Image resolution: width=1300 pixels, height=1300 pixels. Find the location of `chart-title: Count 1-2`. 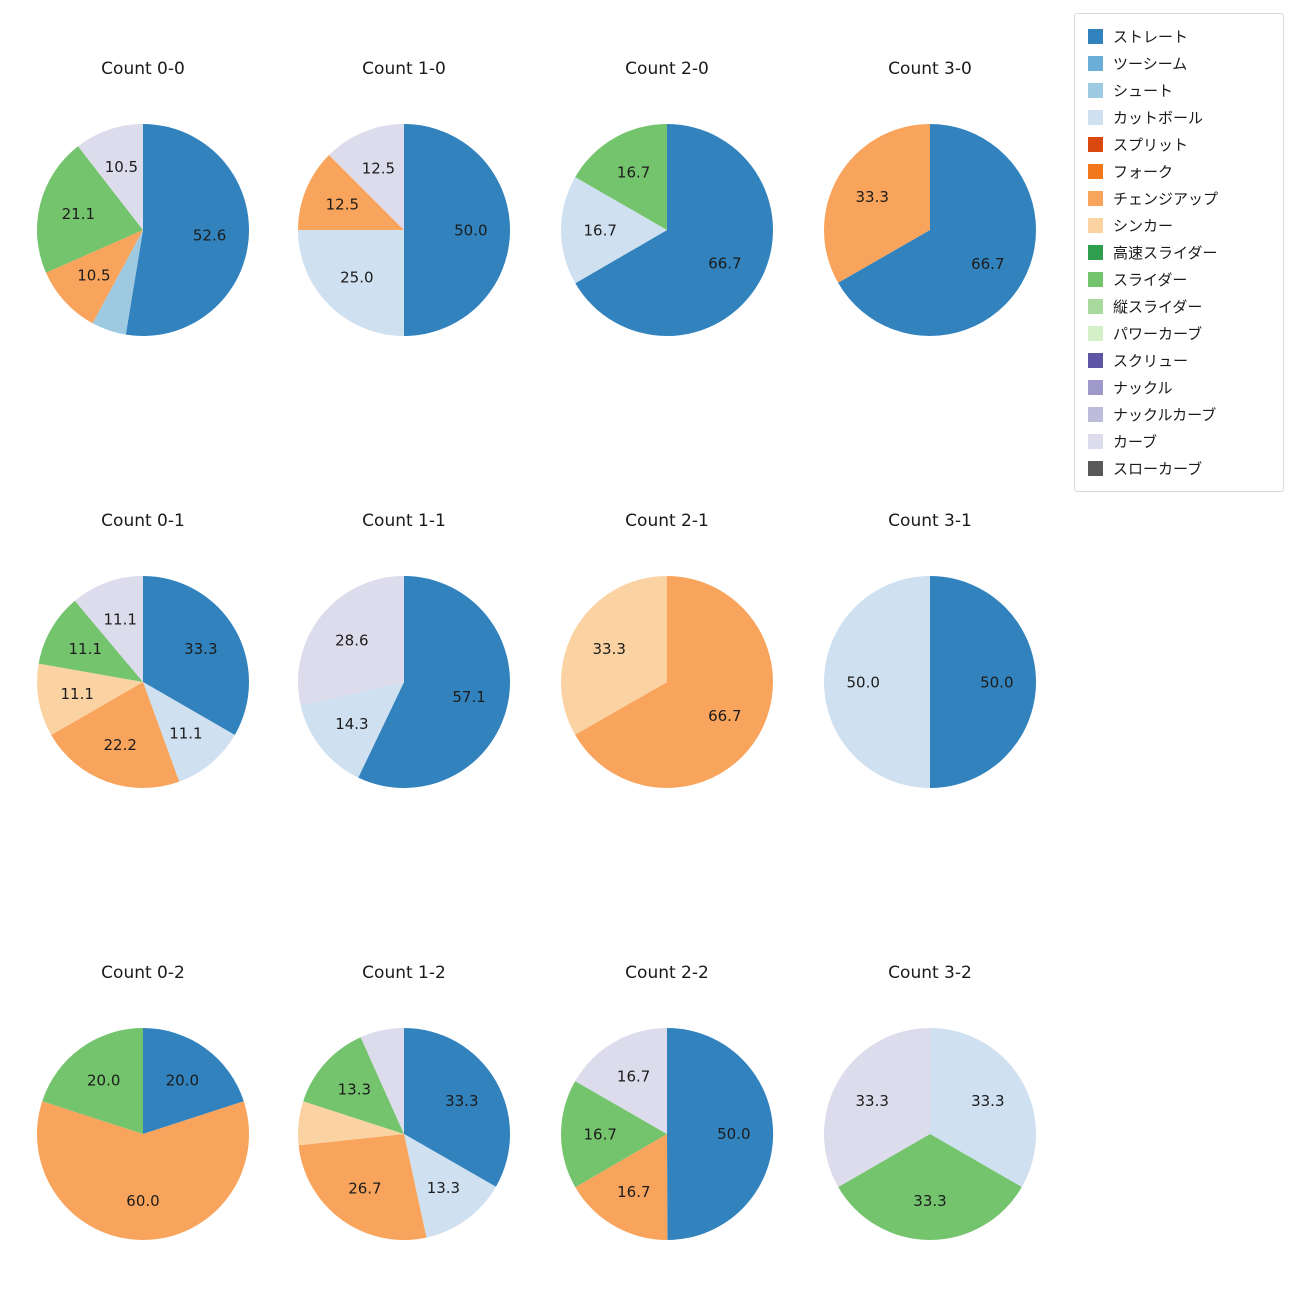

chart-title: Count 1-2 is located at coordinates (404, 973).